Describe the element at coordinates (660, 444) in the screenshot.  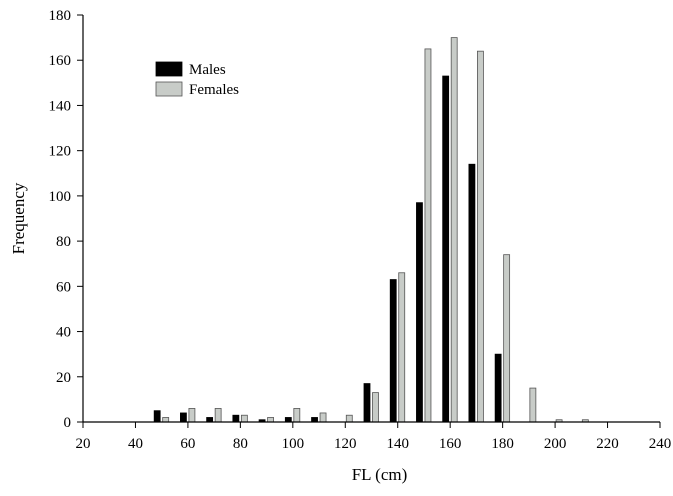
I see `x-tick-label: 240` at that location.